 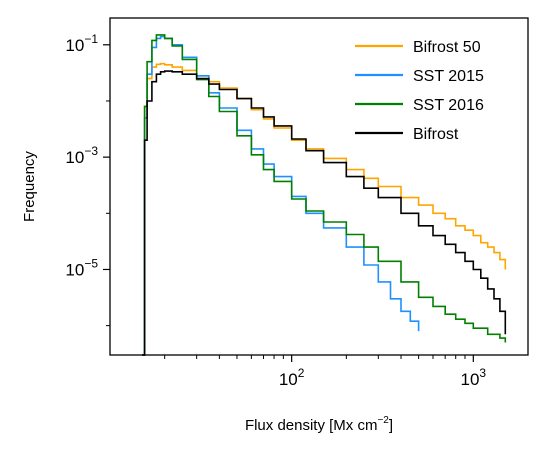 What do you see at coordinates (383, 420) in the screenshot?
I see `x-axis-label-superscript: −2` at bounding box center [383, 420].